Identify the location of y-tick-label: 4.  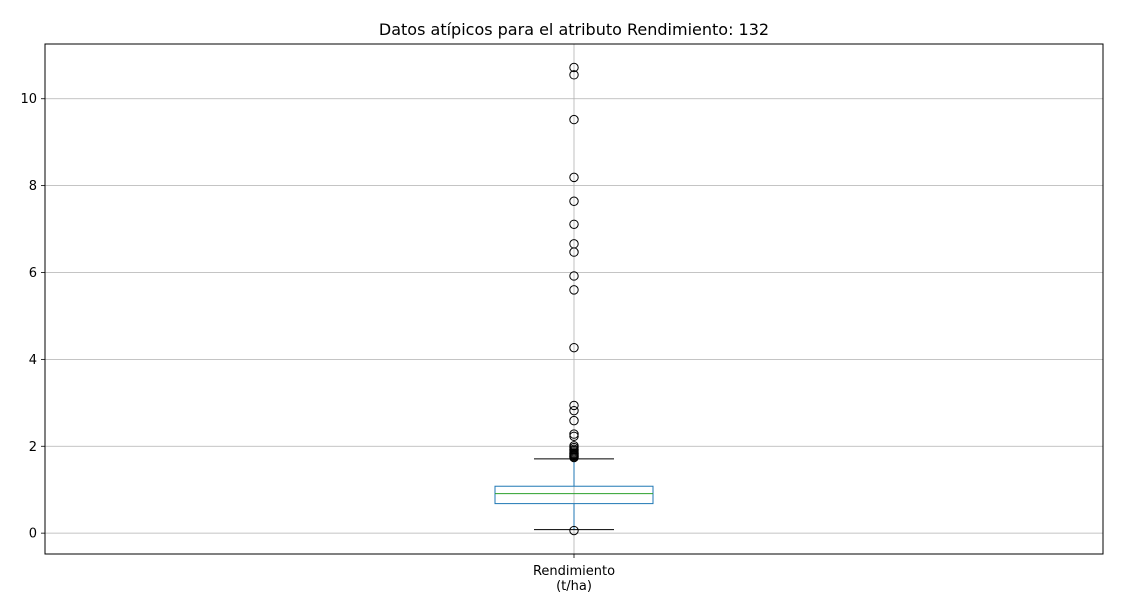
(33, 360).